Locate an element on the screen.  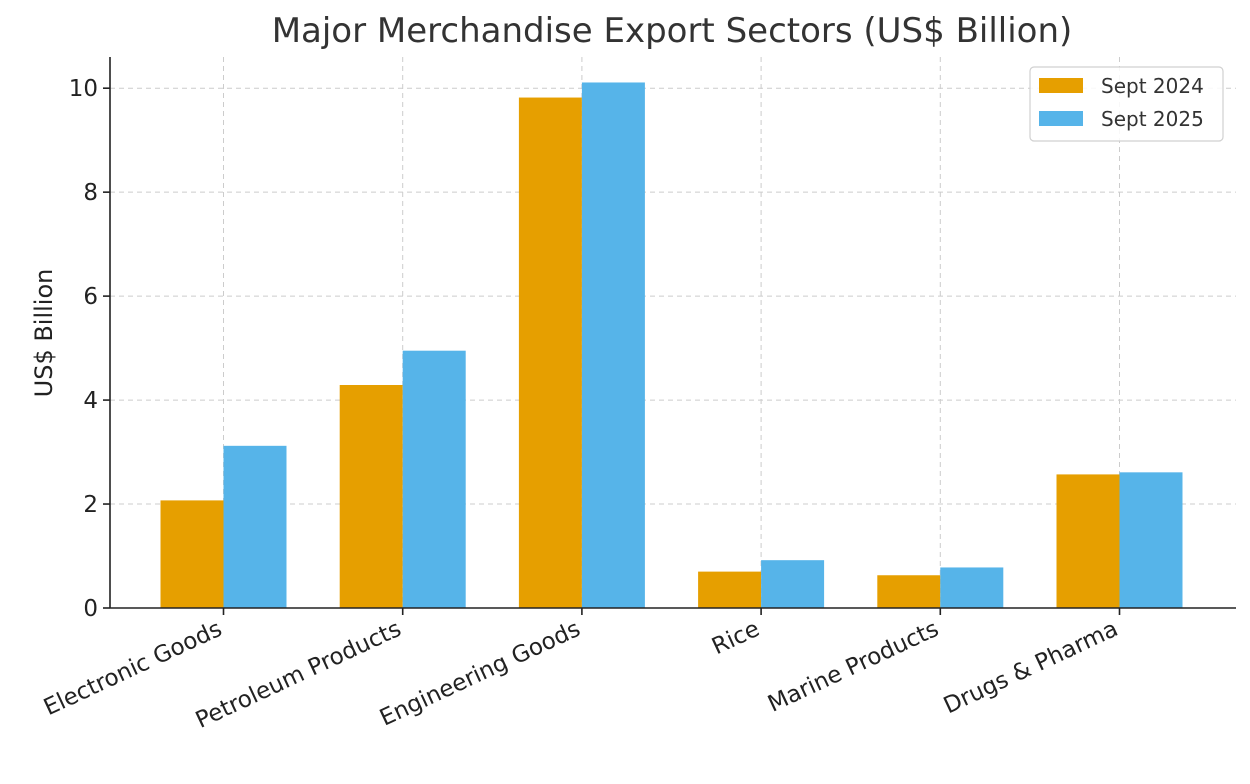
x-tick-label: Petroleum Products is located at coordinates (298, 675).